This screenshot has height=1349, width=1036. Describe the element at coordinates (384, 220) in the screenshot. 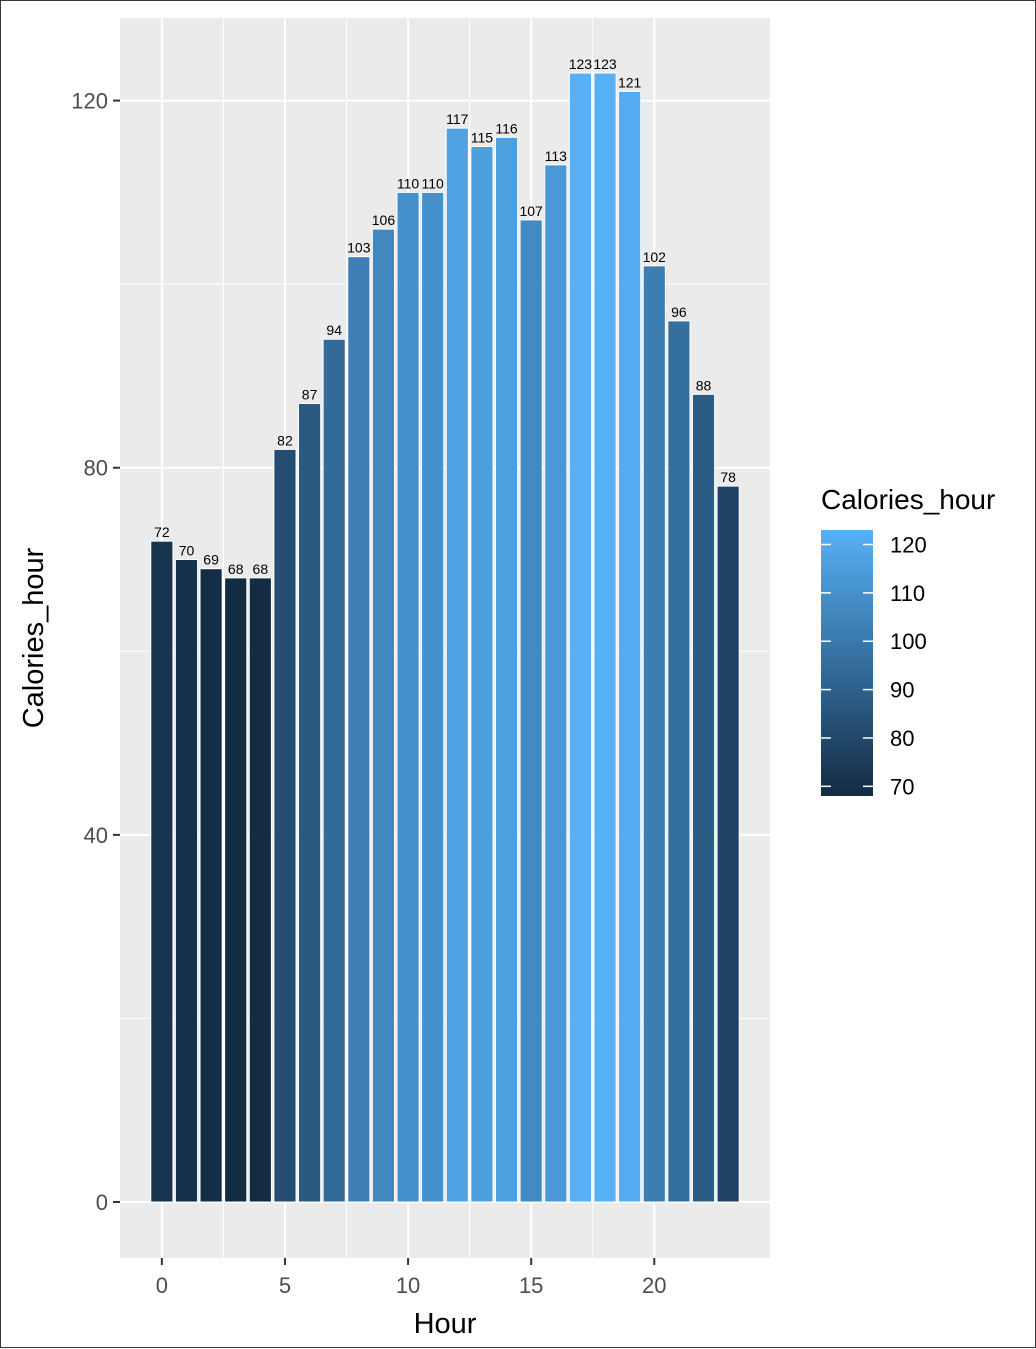

I see `bar-value-label: 106` at that location.